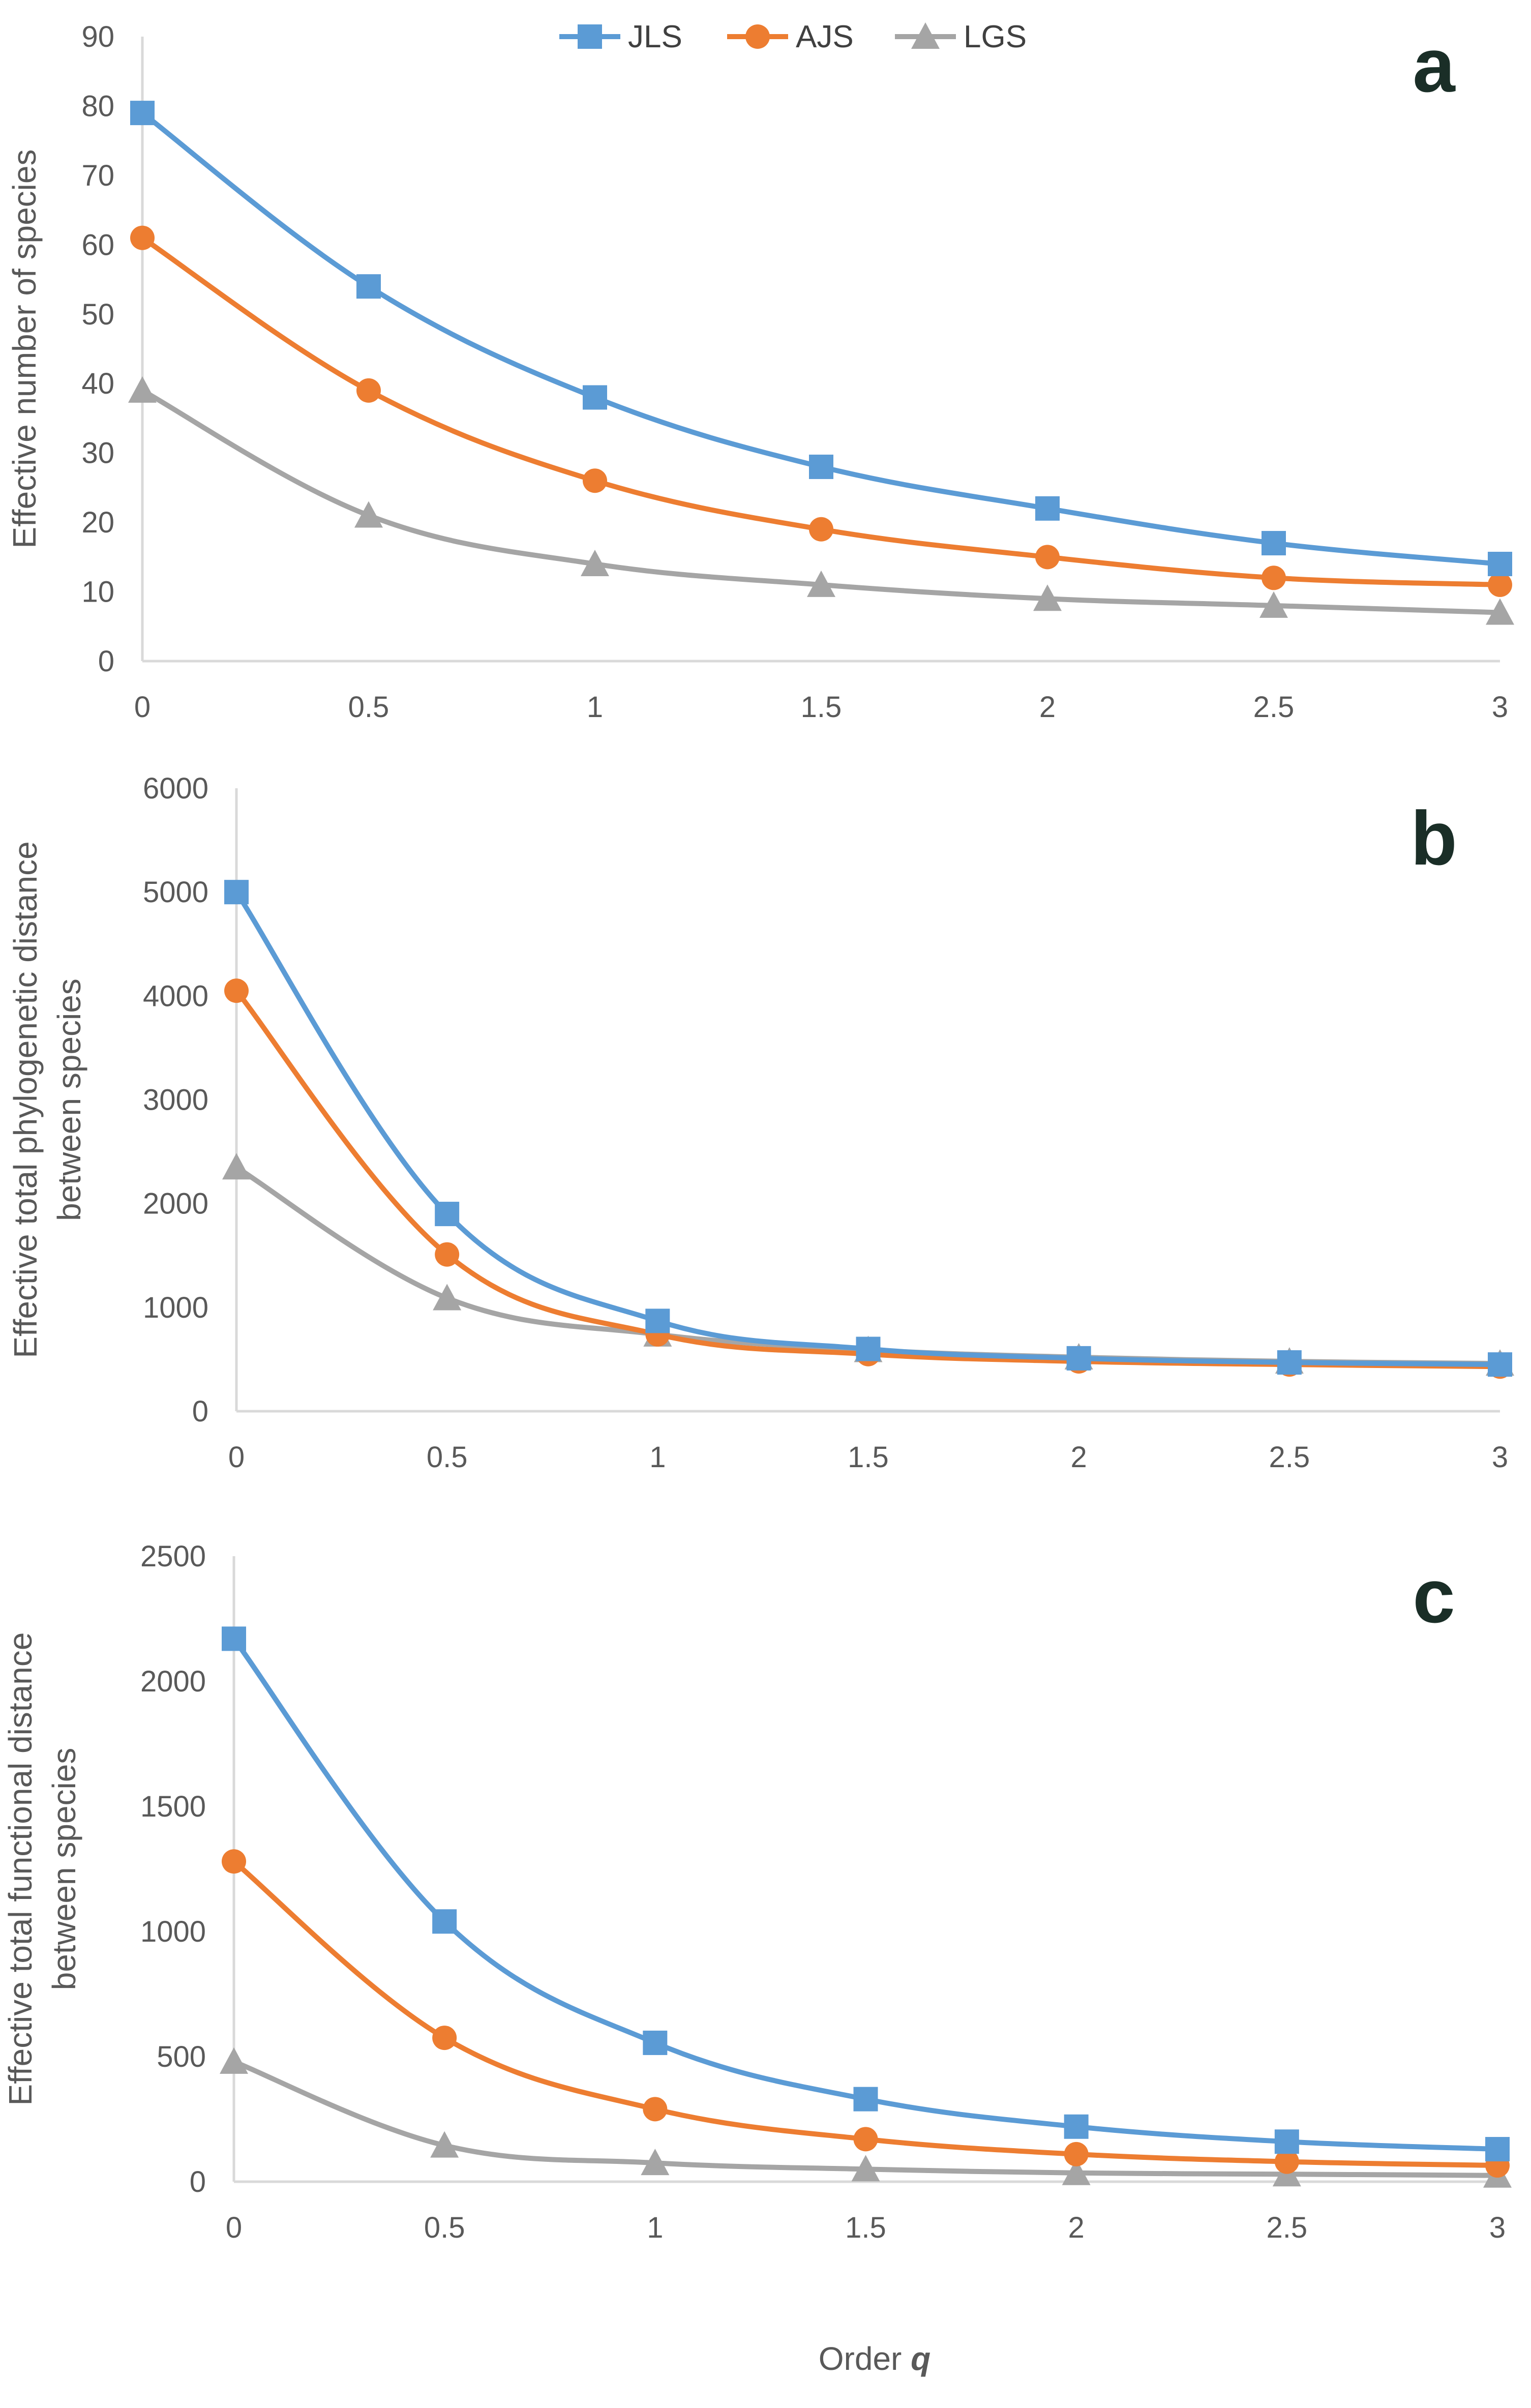 The width and height of the screenshot is (1531, 2408). Describe the element at coordinates (97, 593) in the screenshot. I see `y-tick-label: 10` at that location.